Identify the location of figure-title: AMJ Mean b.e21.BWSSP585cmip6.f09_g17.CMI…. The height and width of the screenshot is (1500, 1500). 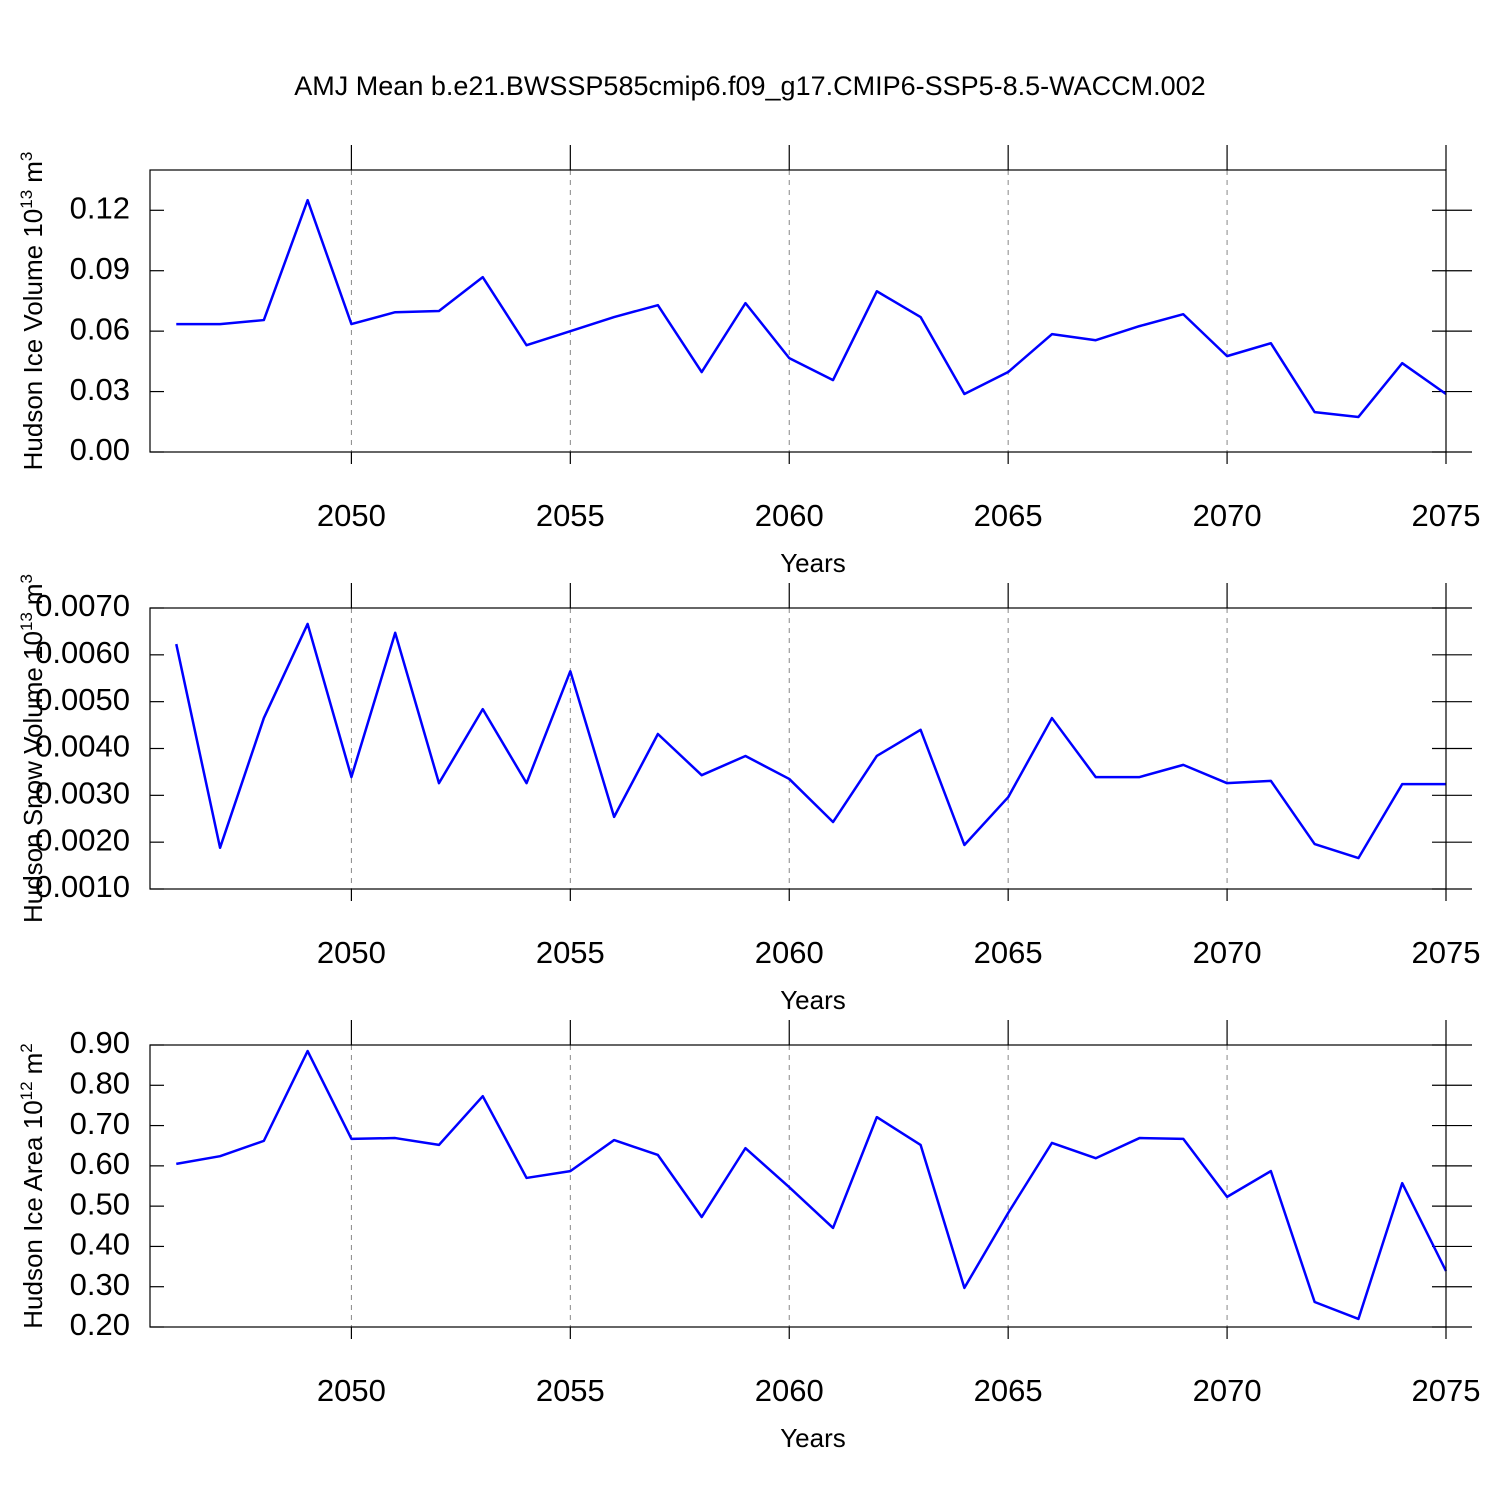
(749, 86).